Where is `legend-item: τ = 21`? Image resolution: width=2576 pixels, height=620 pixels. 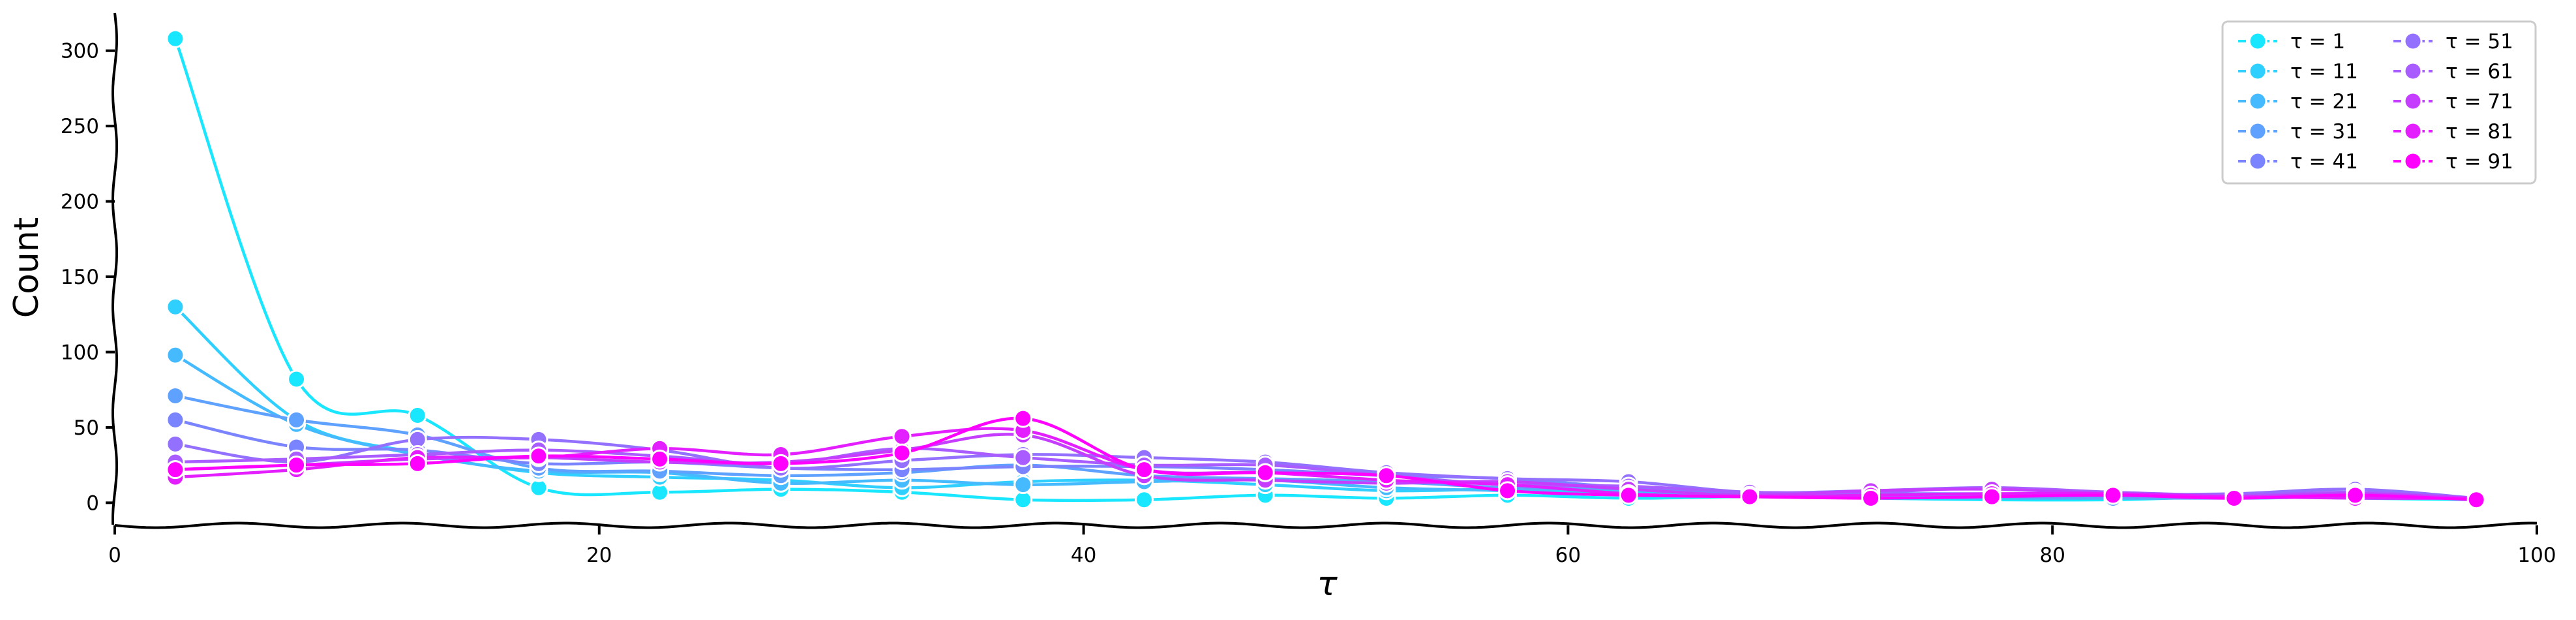
legend-item: τ = 21 is located at coordinates (2298, 102).